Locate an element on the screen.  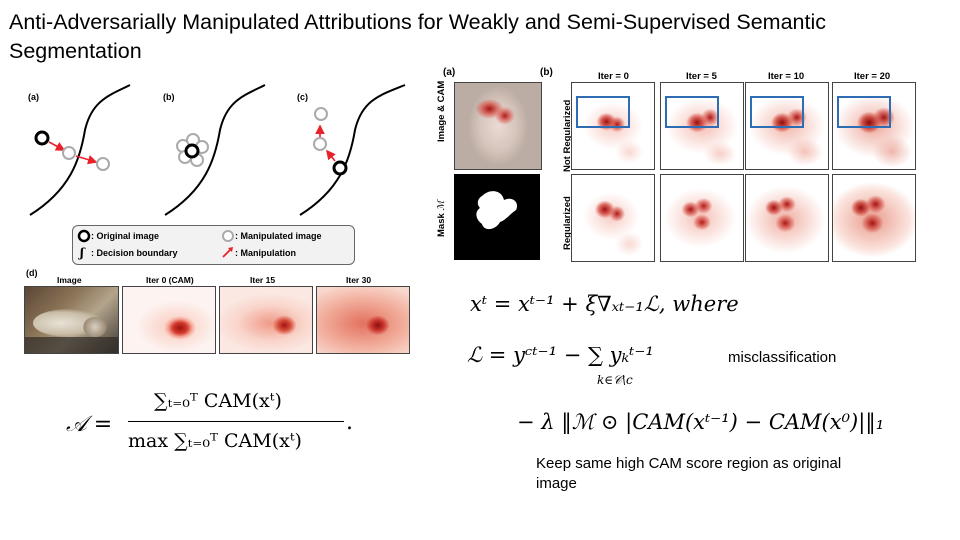
manipulated-point-c1 is located at coordinates (320, 144).